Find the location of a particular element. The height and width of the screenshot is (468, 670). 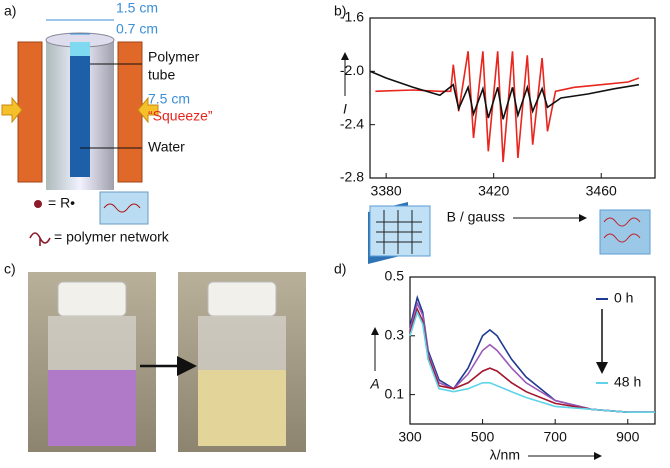

y-tick-label: -2.0 is located at coordinates (352, 70).